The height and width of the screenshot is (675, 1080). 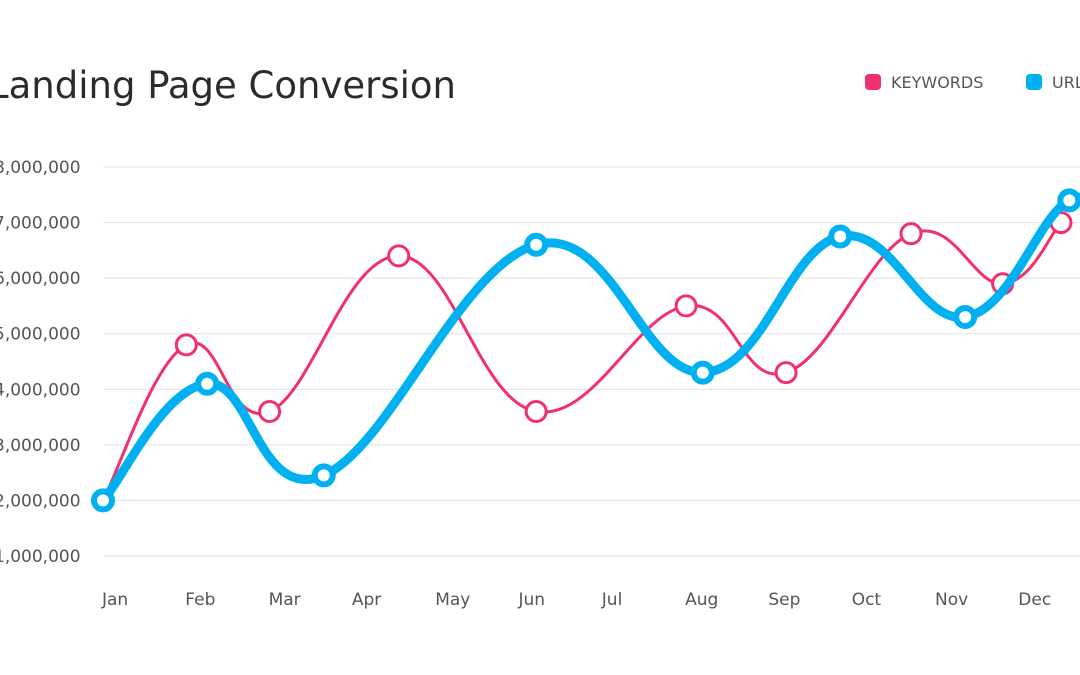 What do you see at coordinates (576, 600) in the screenshot?
I see `x-axis-ticks: Jan Feb Mar Apr May Jun Jul Aug Sep Oct Nov Dec` at bounding box center [576, 600].